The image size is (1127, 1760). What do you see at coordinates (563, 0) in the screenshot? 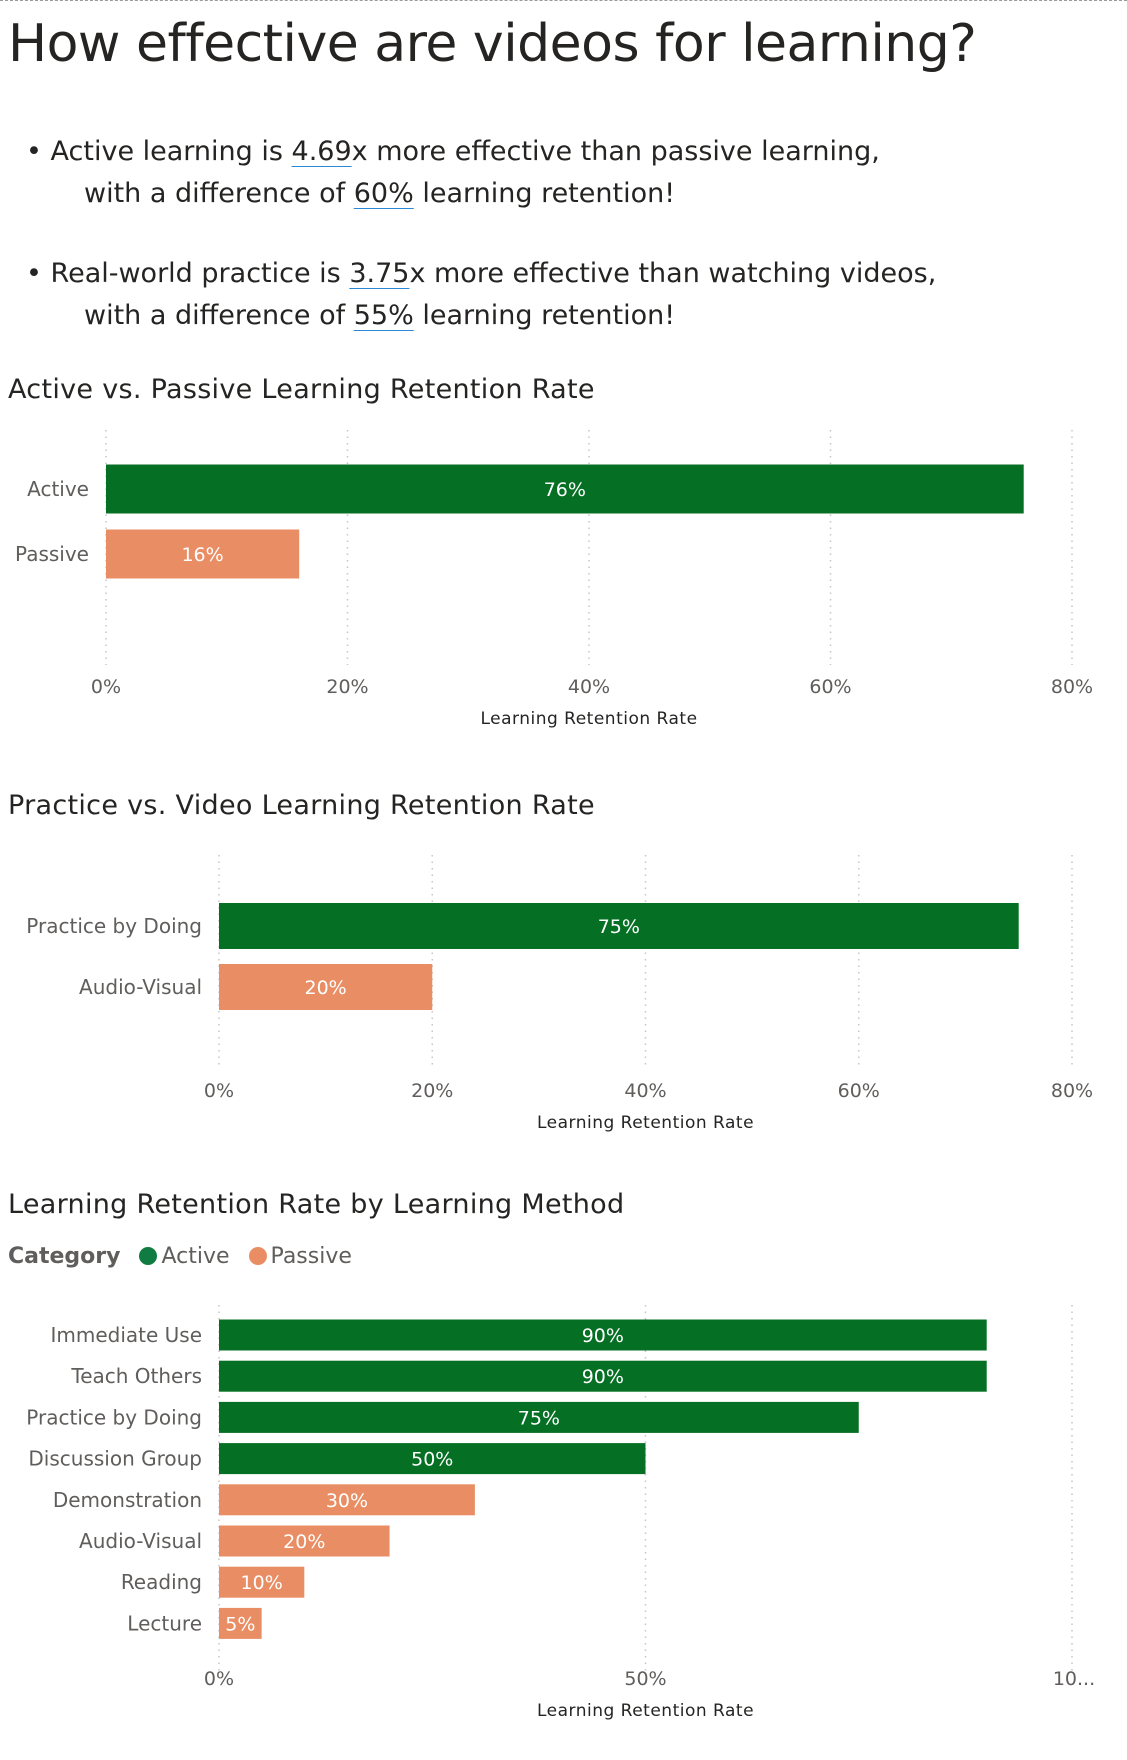
I see `top-border` at bounding box center [563, 0].